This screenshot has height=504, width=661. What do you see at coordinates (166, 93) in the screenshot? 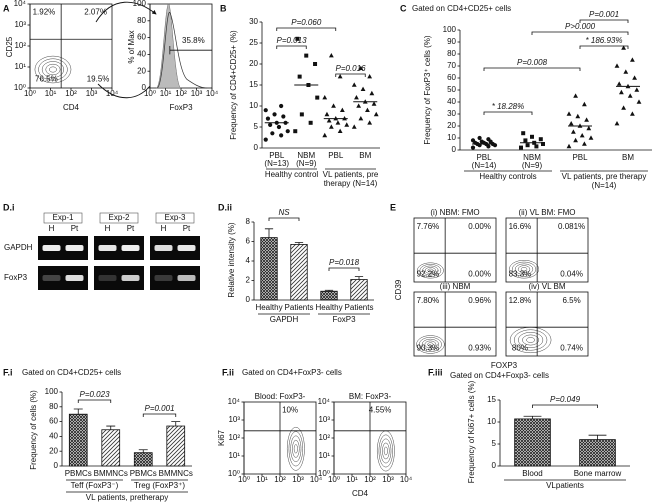
I see `x-tick-label: 10¹` at bounding box center [166, 93].